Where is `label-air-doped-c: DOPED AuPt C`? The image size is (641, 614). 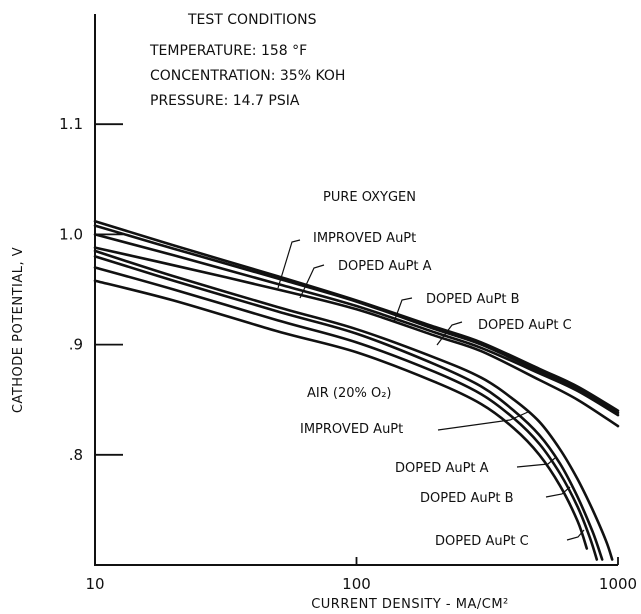
label-air-doped-c: DOPED AuPt C is located at coordinates (482, 541).